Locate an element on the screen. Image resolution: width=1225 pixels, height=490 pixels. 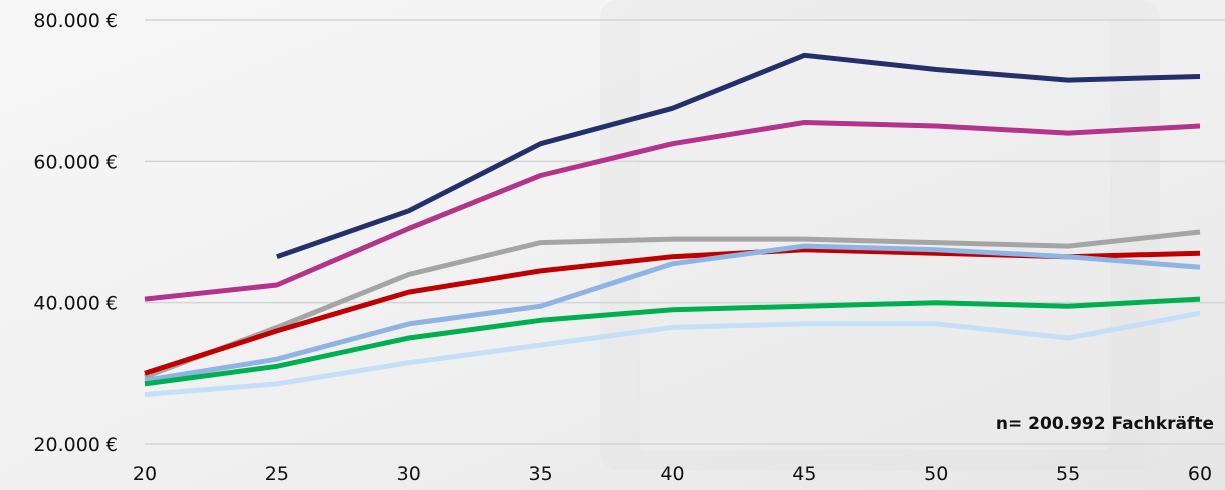
x-tick-label: 25 is located at coordinates (277, 474).